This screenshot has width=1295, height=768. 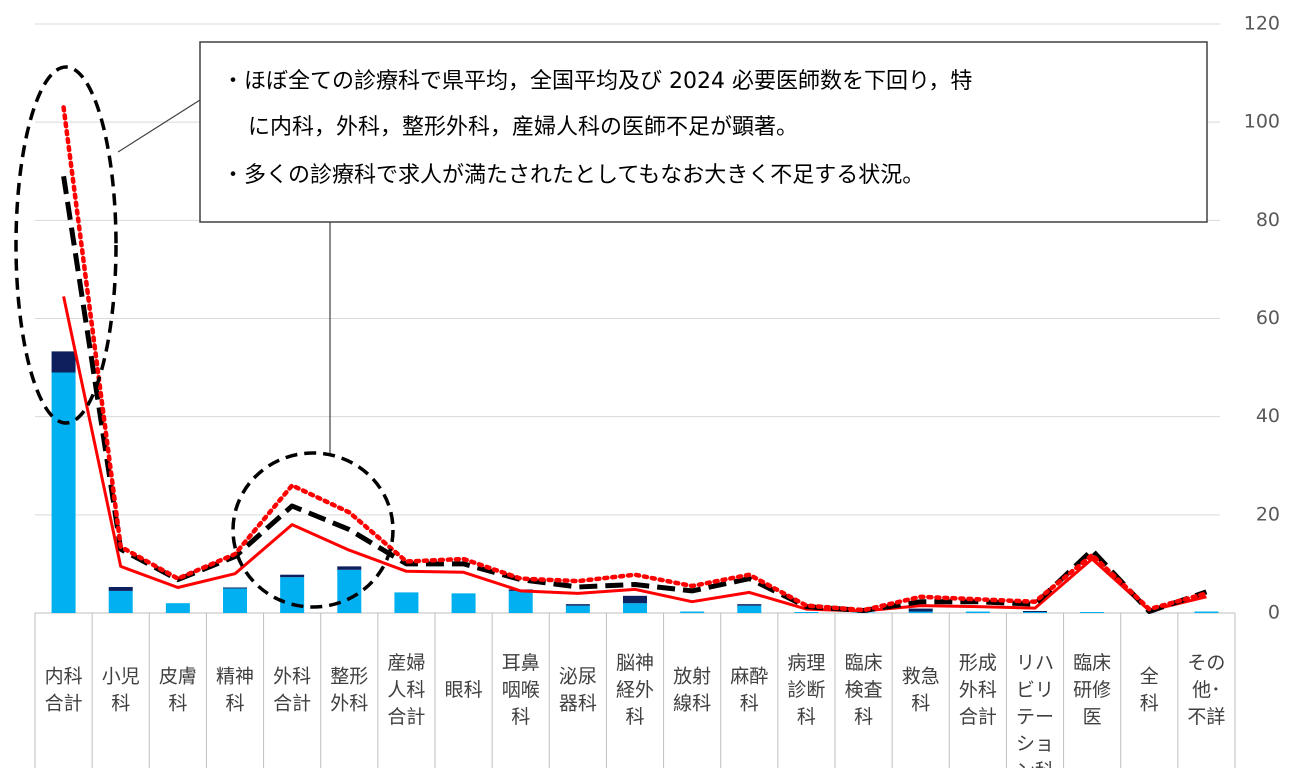 What do you see at coordinates (573, 175) in the screenshot?
I see `annotation-text: ・多くの診療科で求人が満たされたとしてもなお大きく不足する状況。` at bounding box center [573, 175].